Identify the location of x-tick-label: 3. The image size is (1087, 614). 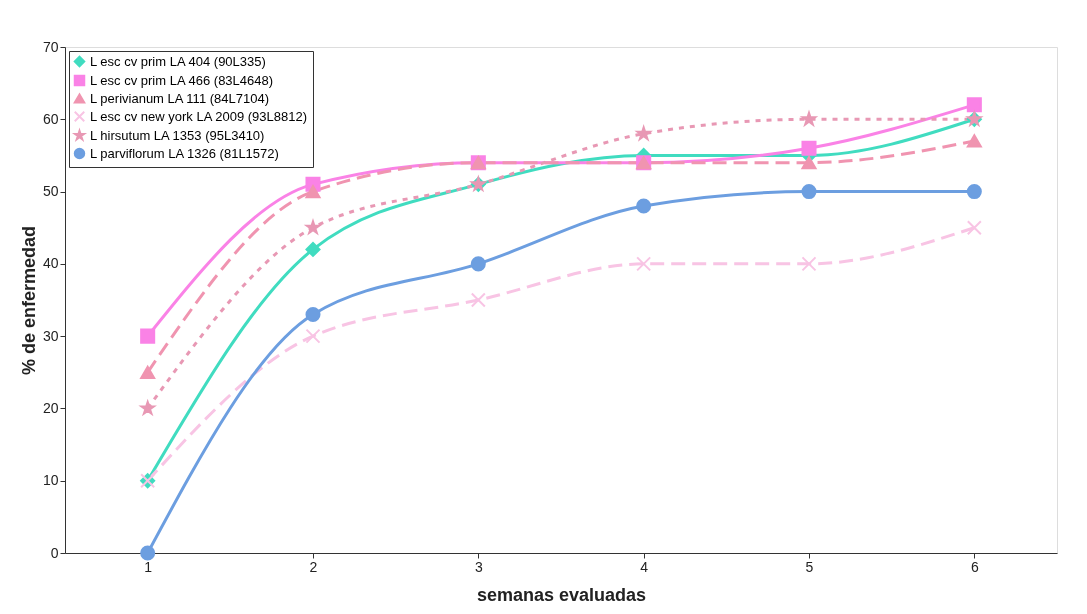
(478, 566).